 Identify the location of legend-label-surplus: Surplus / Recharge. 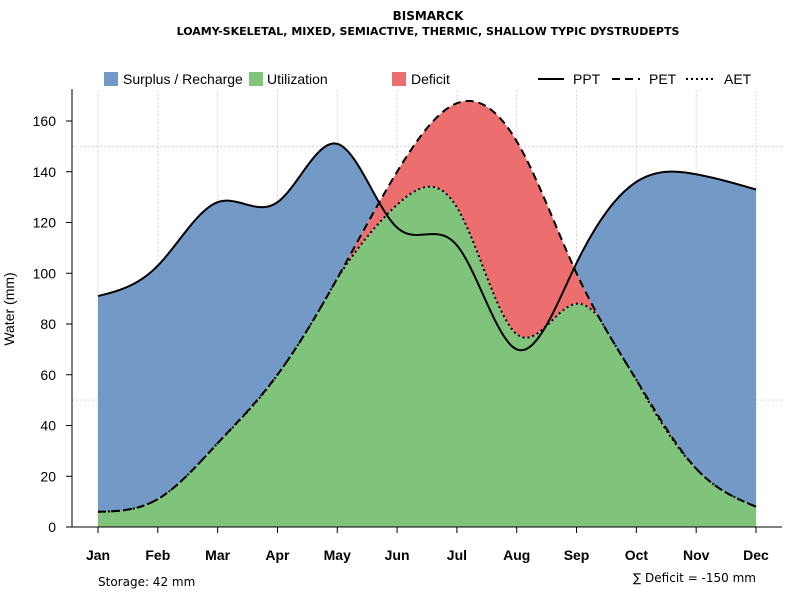
(183, 79).